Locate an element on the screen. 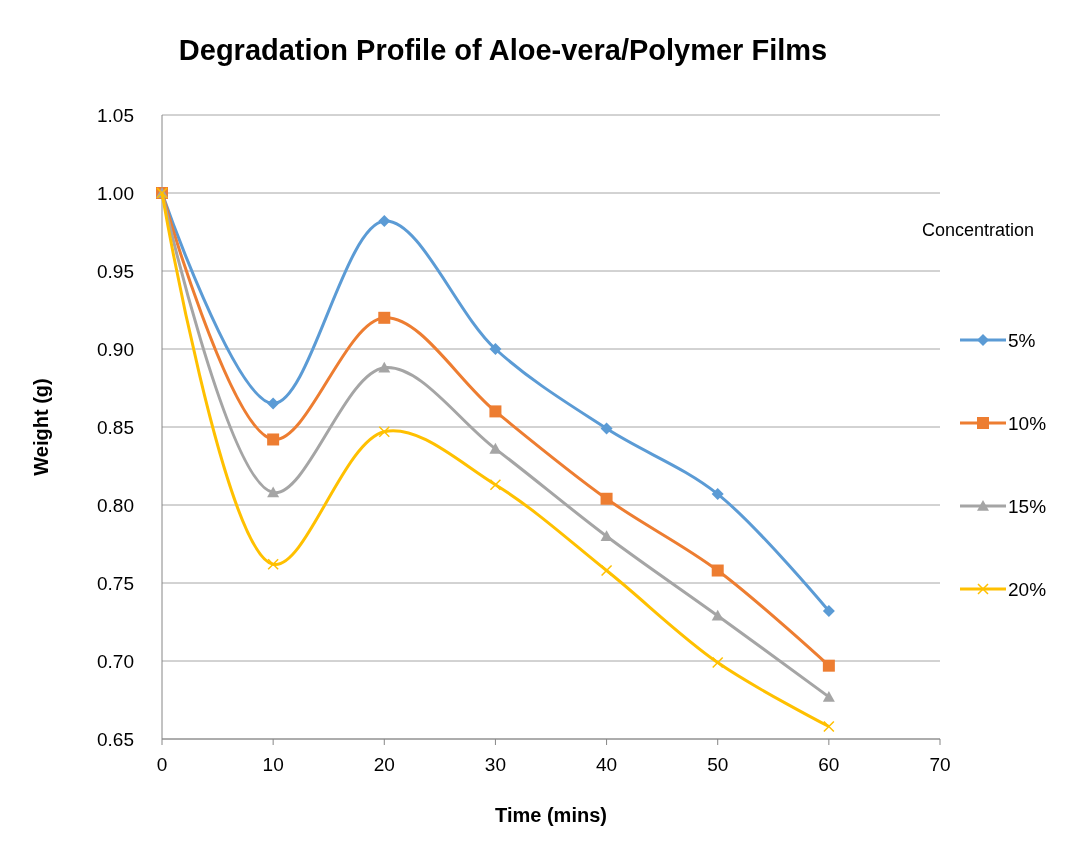 The image size is (1070, 842). x-tick-label: 60 is located at coordinates (829, 764).